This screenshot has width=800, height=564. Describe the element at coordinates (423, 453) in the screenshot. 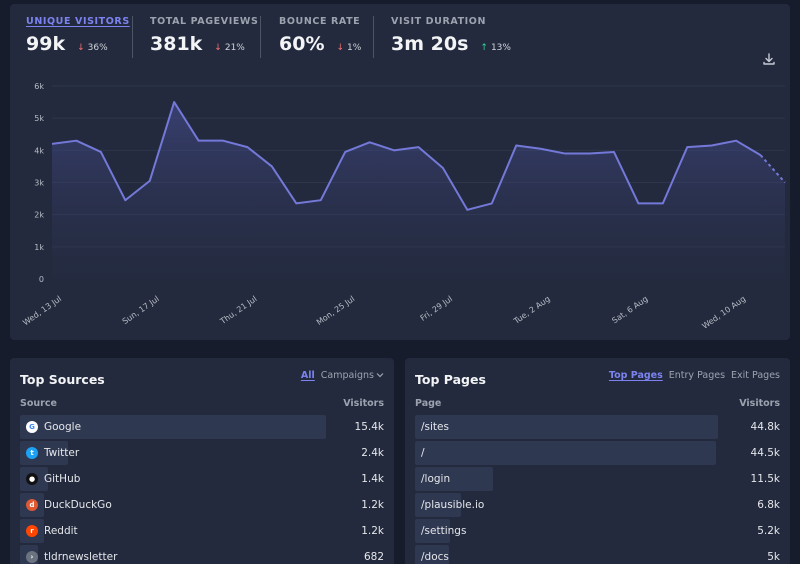

I see `list-item-label: /` at that location.